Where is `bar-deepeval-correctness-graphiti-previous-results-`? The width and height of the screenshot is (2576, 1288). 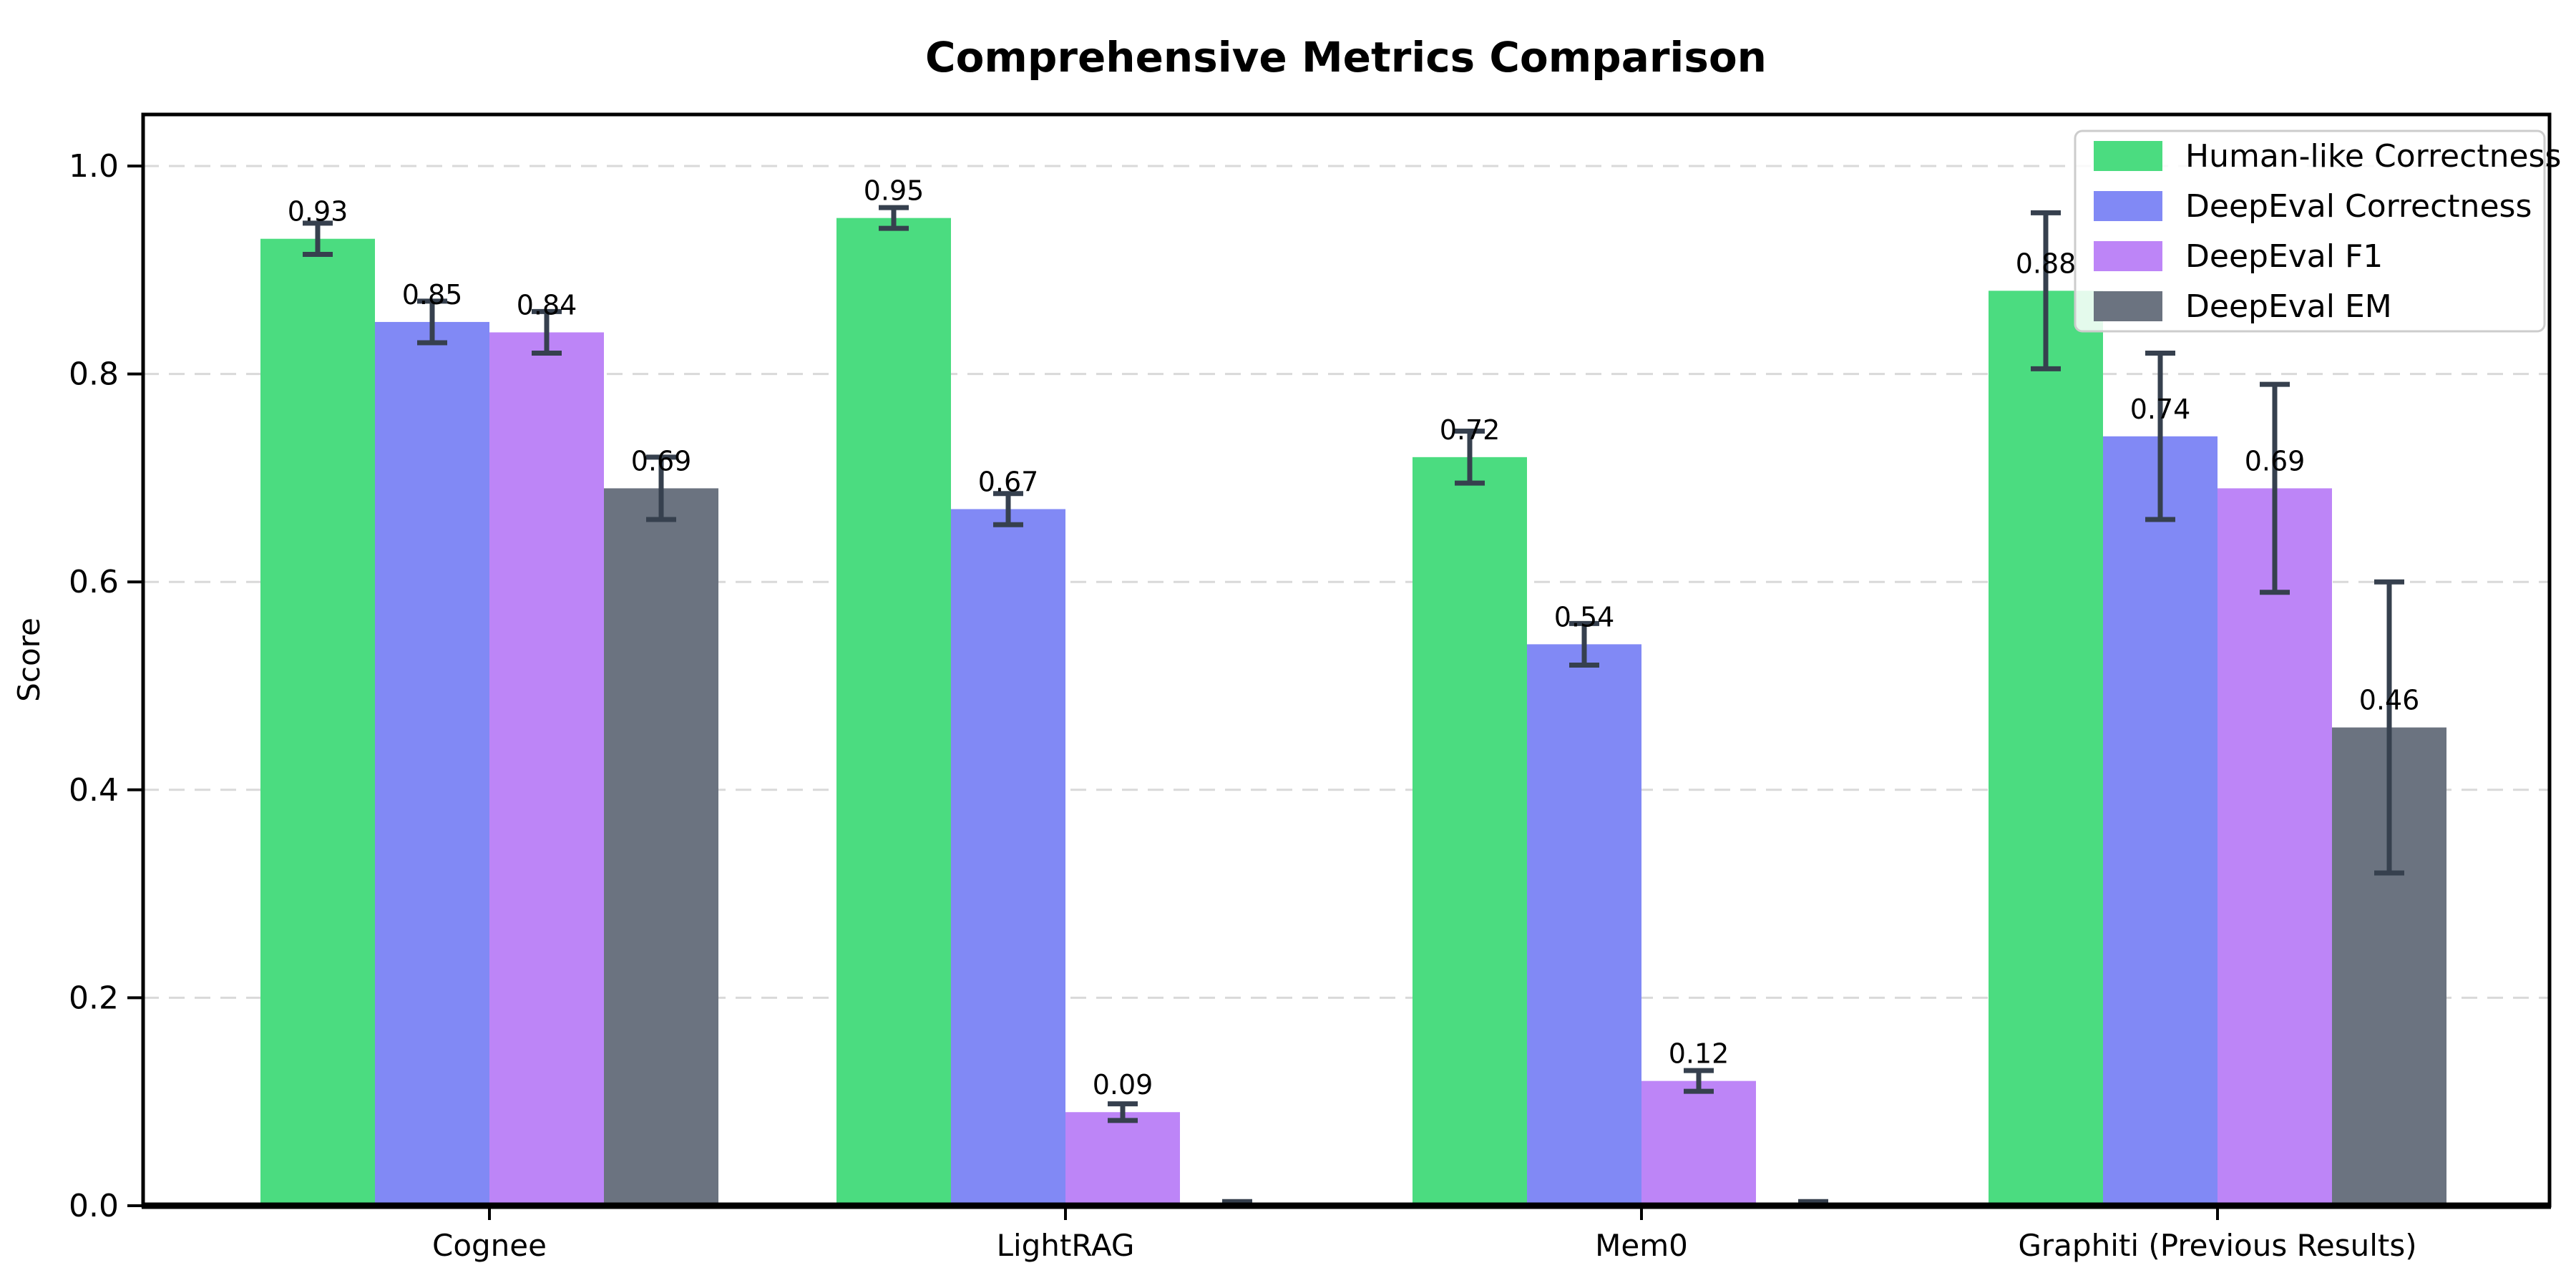
bar-deepeval-correctness-graphiti-previous-results- is located at coordinates (2160, 821).